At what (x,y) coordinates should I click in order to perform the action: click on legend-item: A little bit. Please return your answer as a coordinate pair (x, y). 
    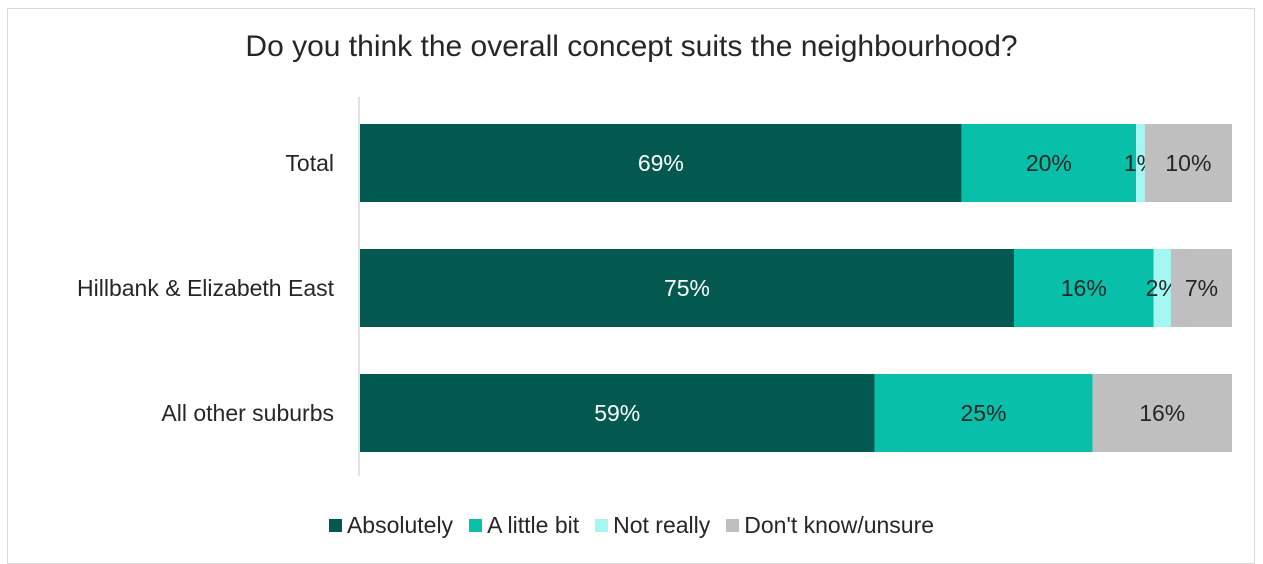
    Looking at the image, I should click on (524, 525).